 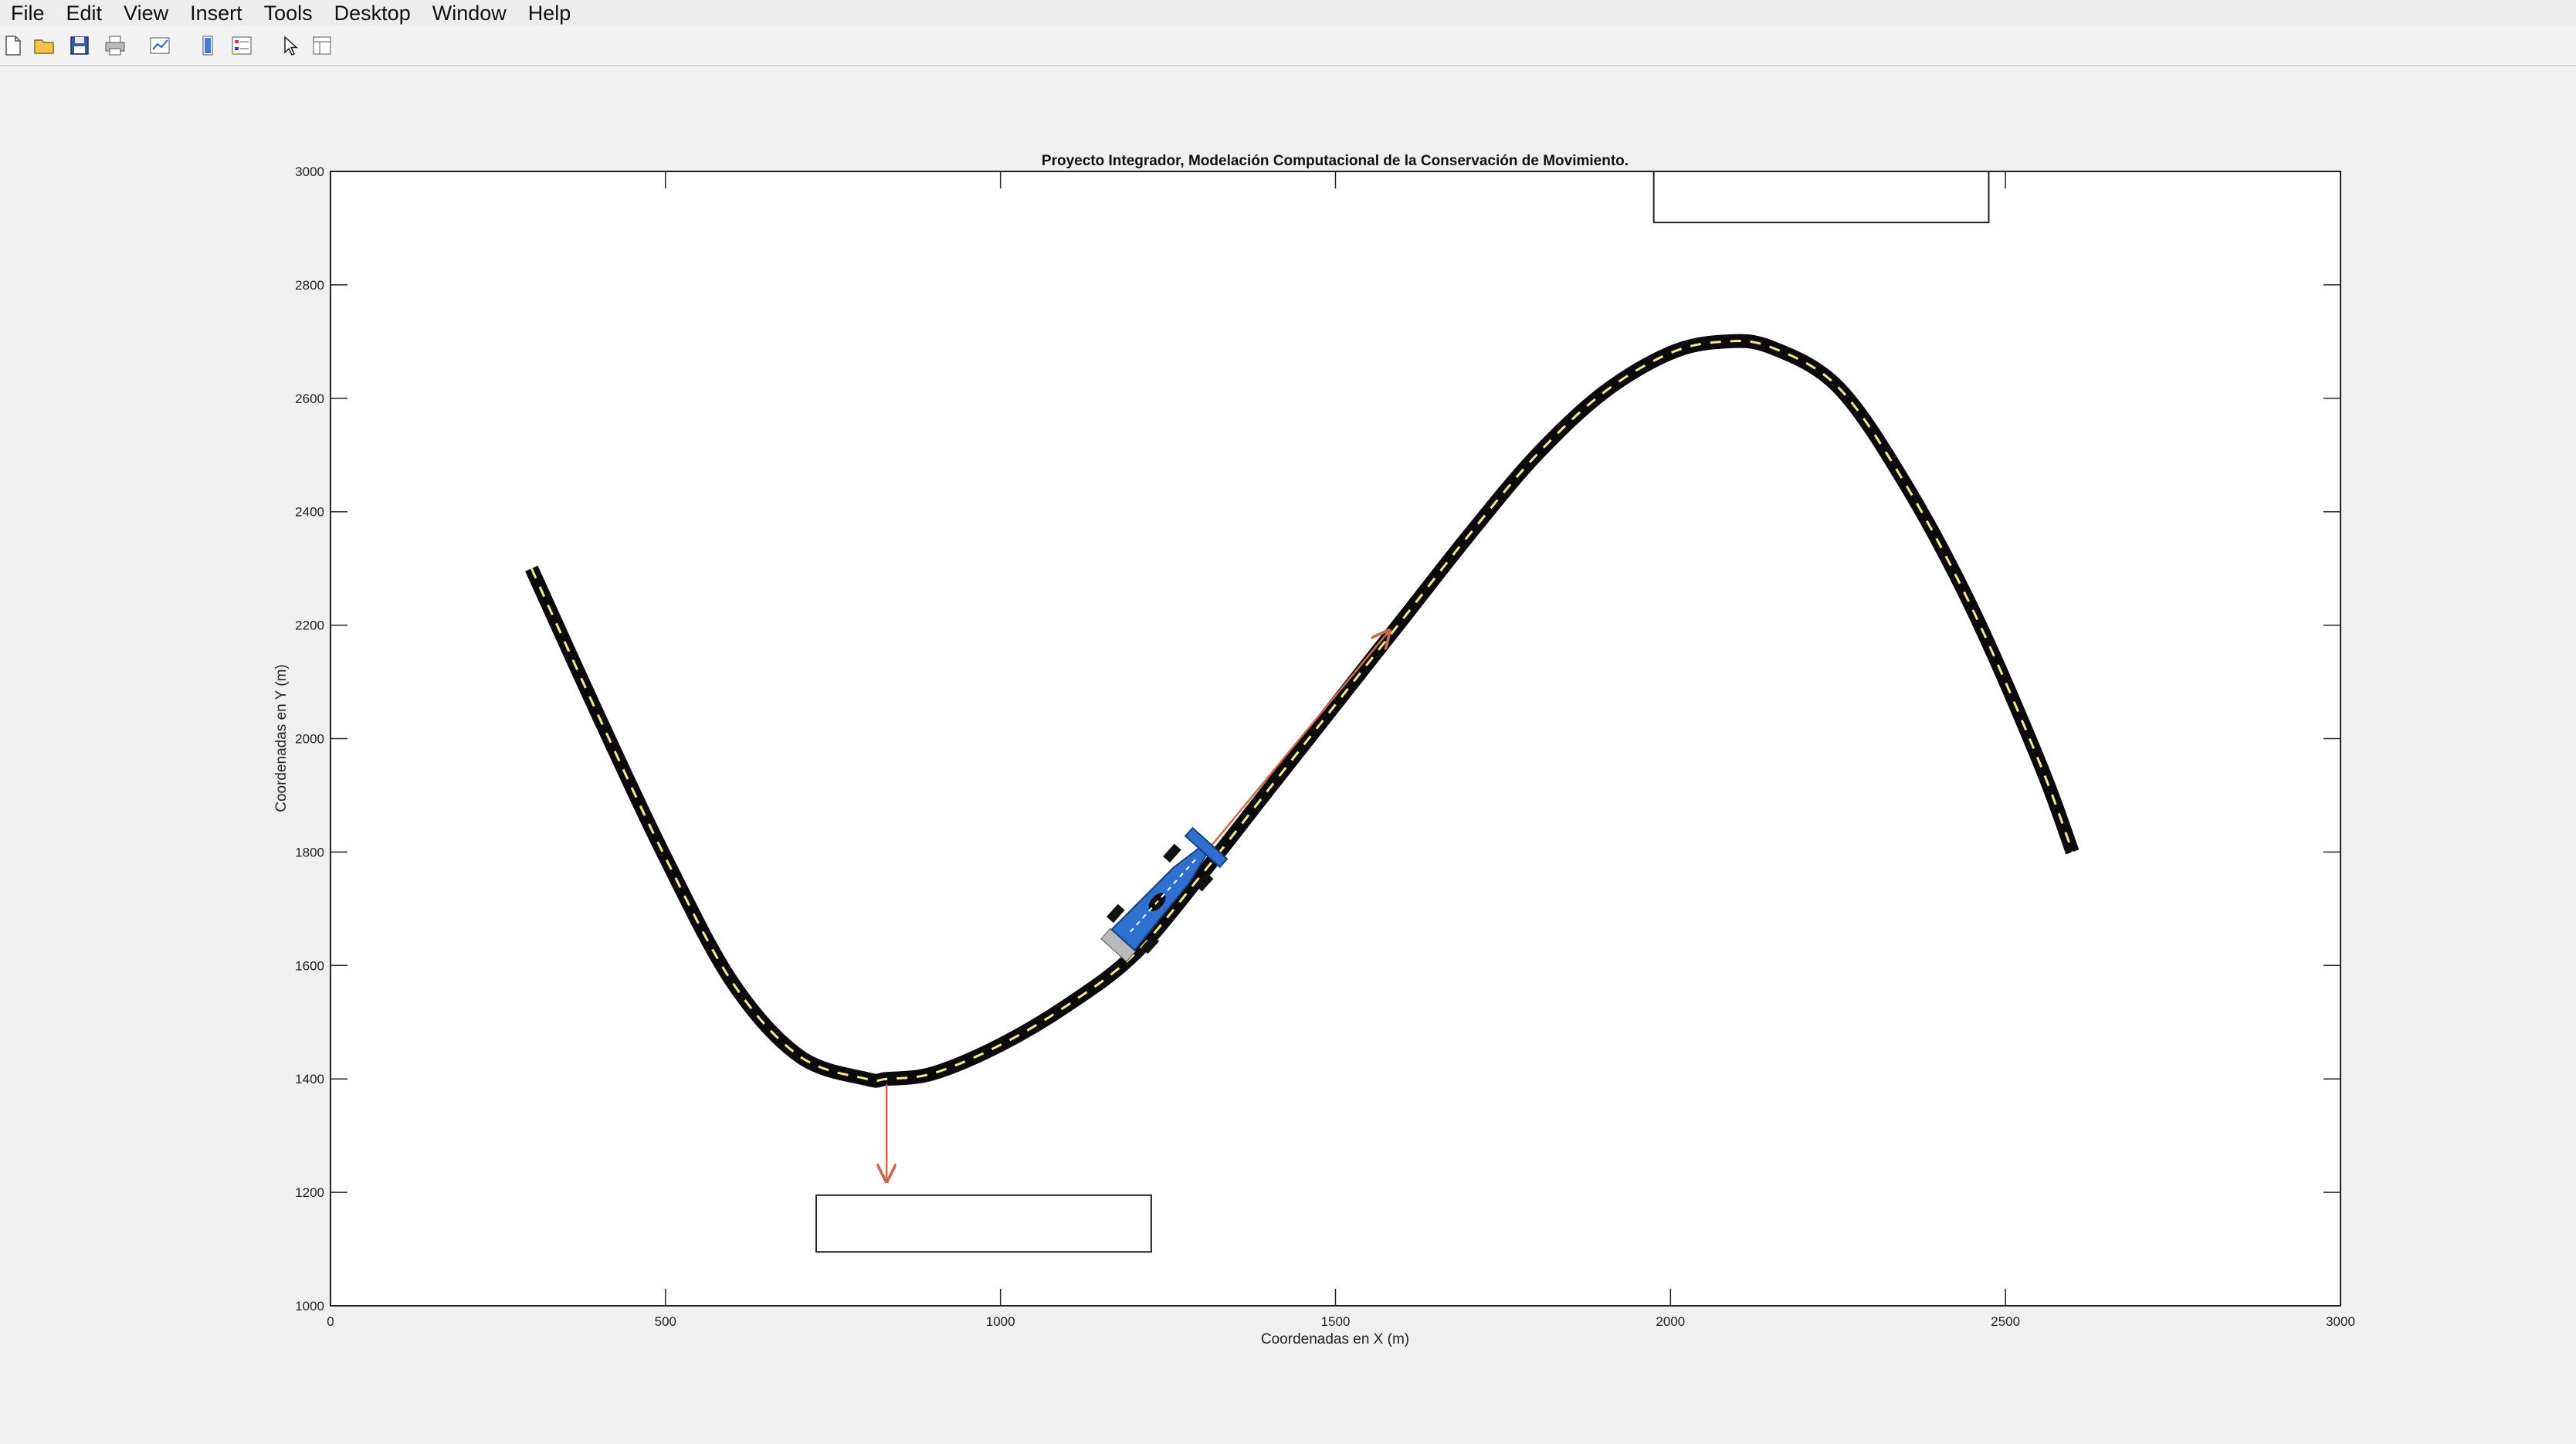 I want to click on velocity-vector, so click(x=1295, y=745).